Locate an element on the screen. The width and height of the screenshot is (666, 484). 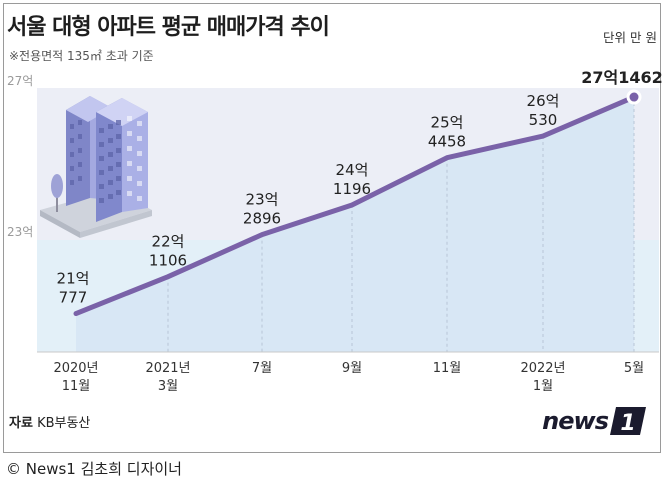
x-tick-label: 2021년 3월 is located at coordinates (167, 377).